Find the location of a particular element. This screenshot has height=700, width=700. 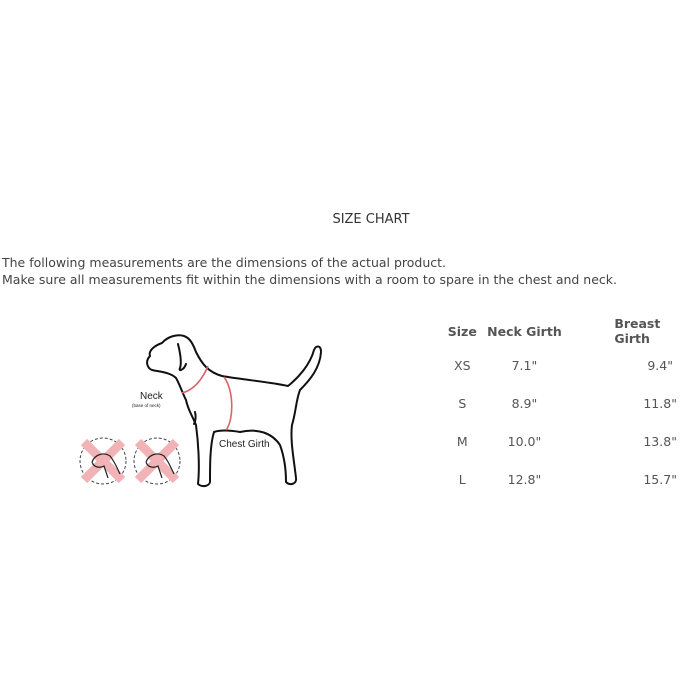

neck-label: Neck is located at coordinates (152, 396).